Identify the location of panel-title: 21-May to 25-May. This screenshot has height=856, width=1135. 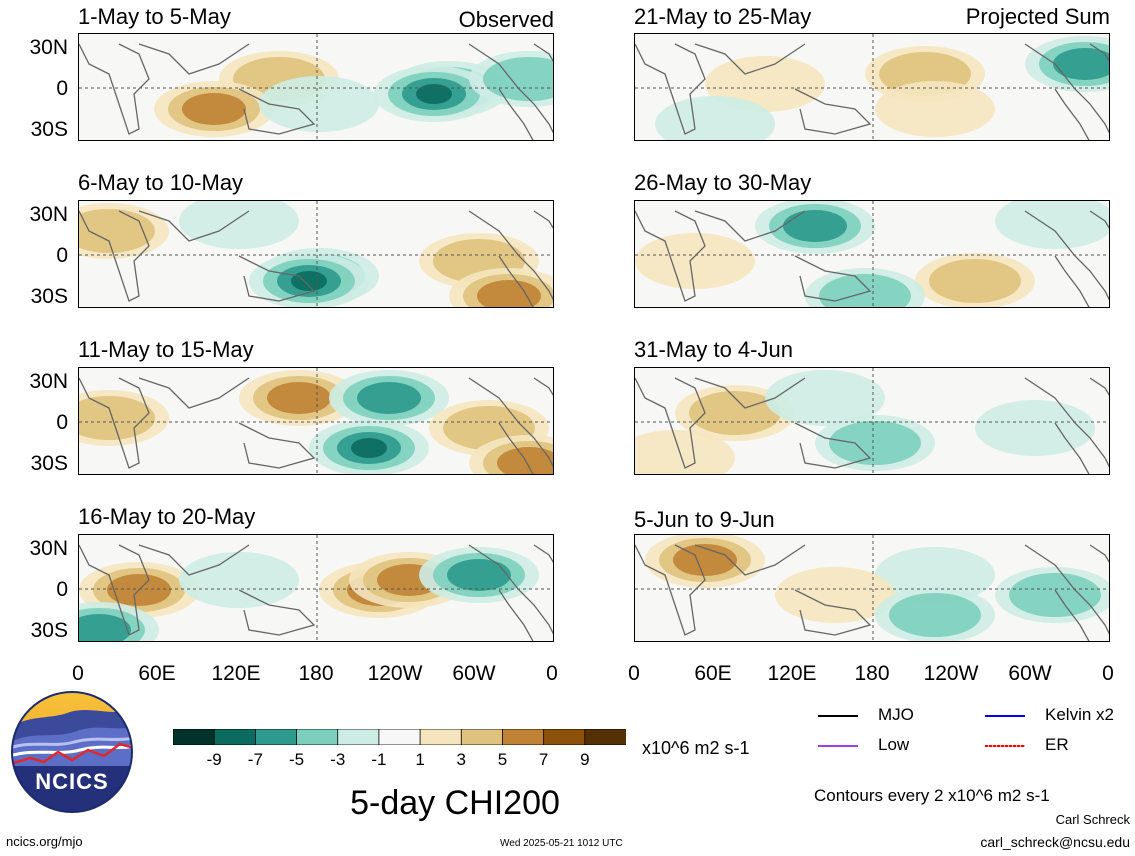
(723, 16).